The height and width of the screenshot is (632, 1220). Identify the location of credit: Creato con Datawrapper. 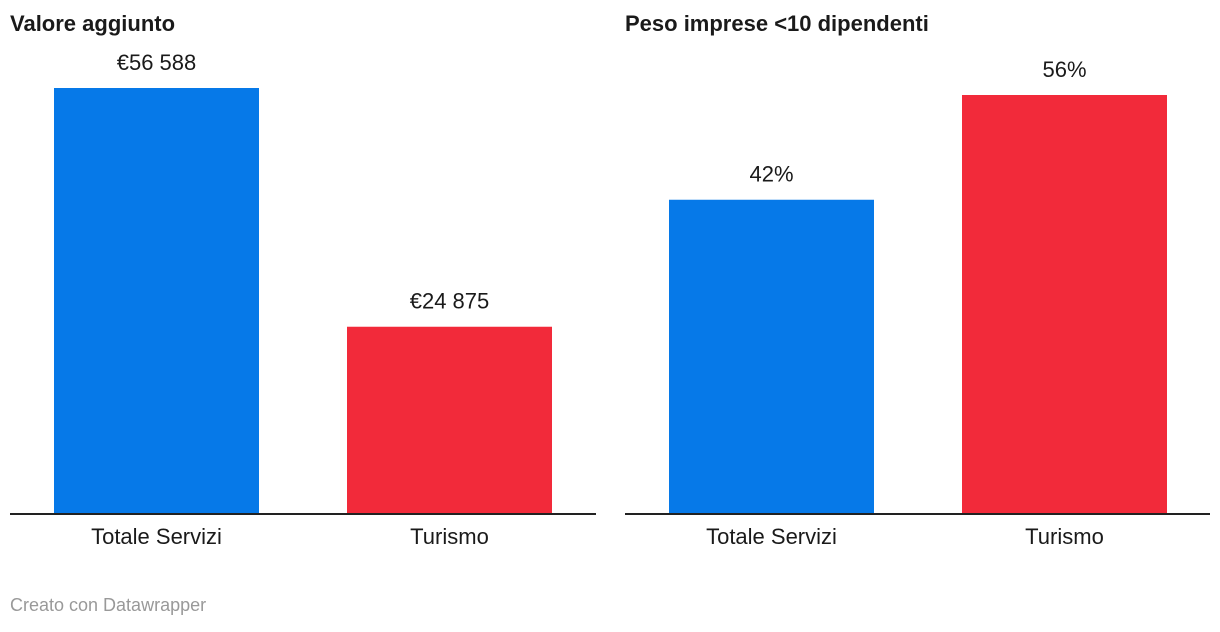
(108, 605).